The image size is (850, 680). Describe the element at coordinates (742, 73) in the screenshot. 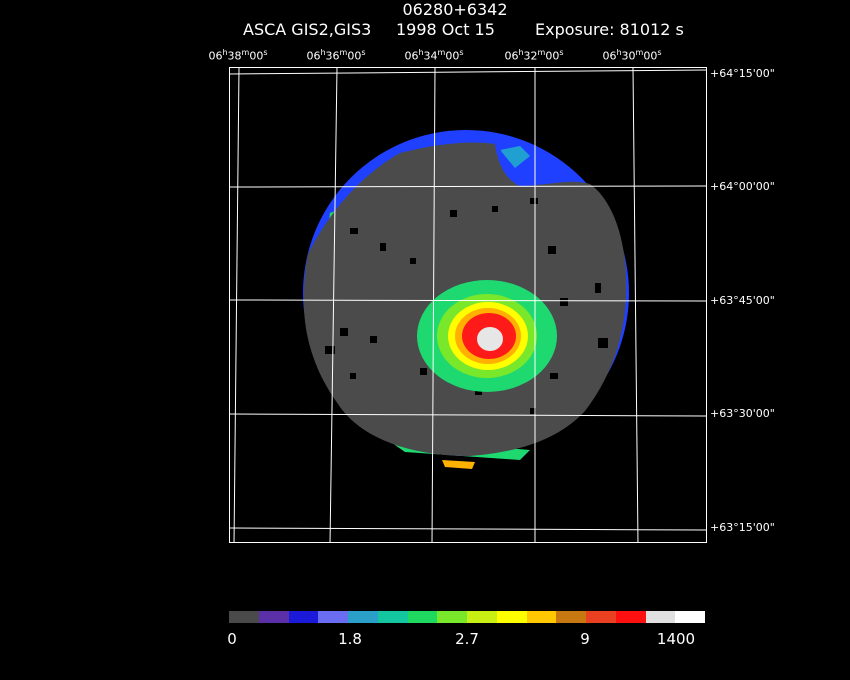

I see `dec-tick-label: +64°15'00"` at that location.